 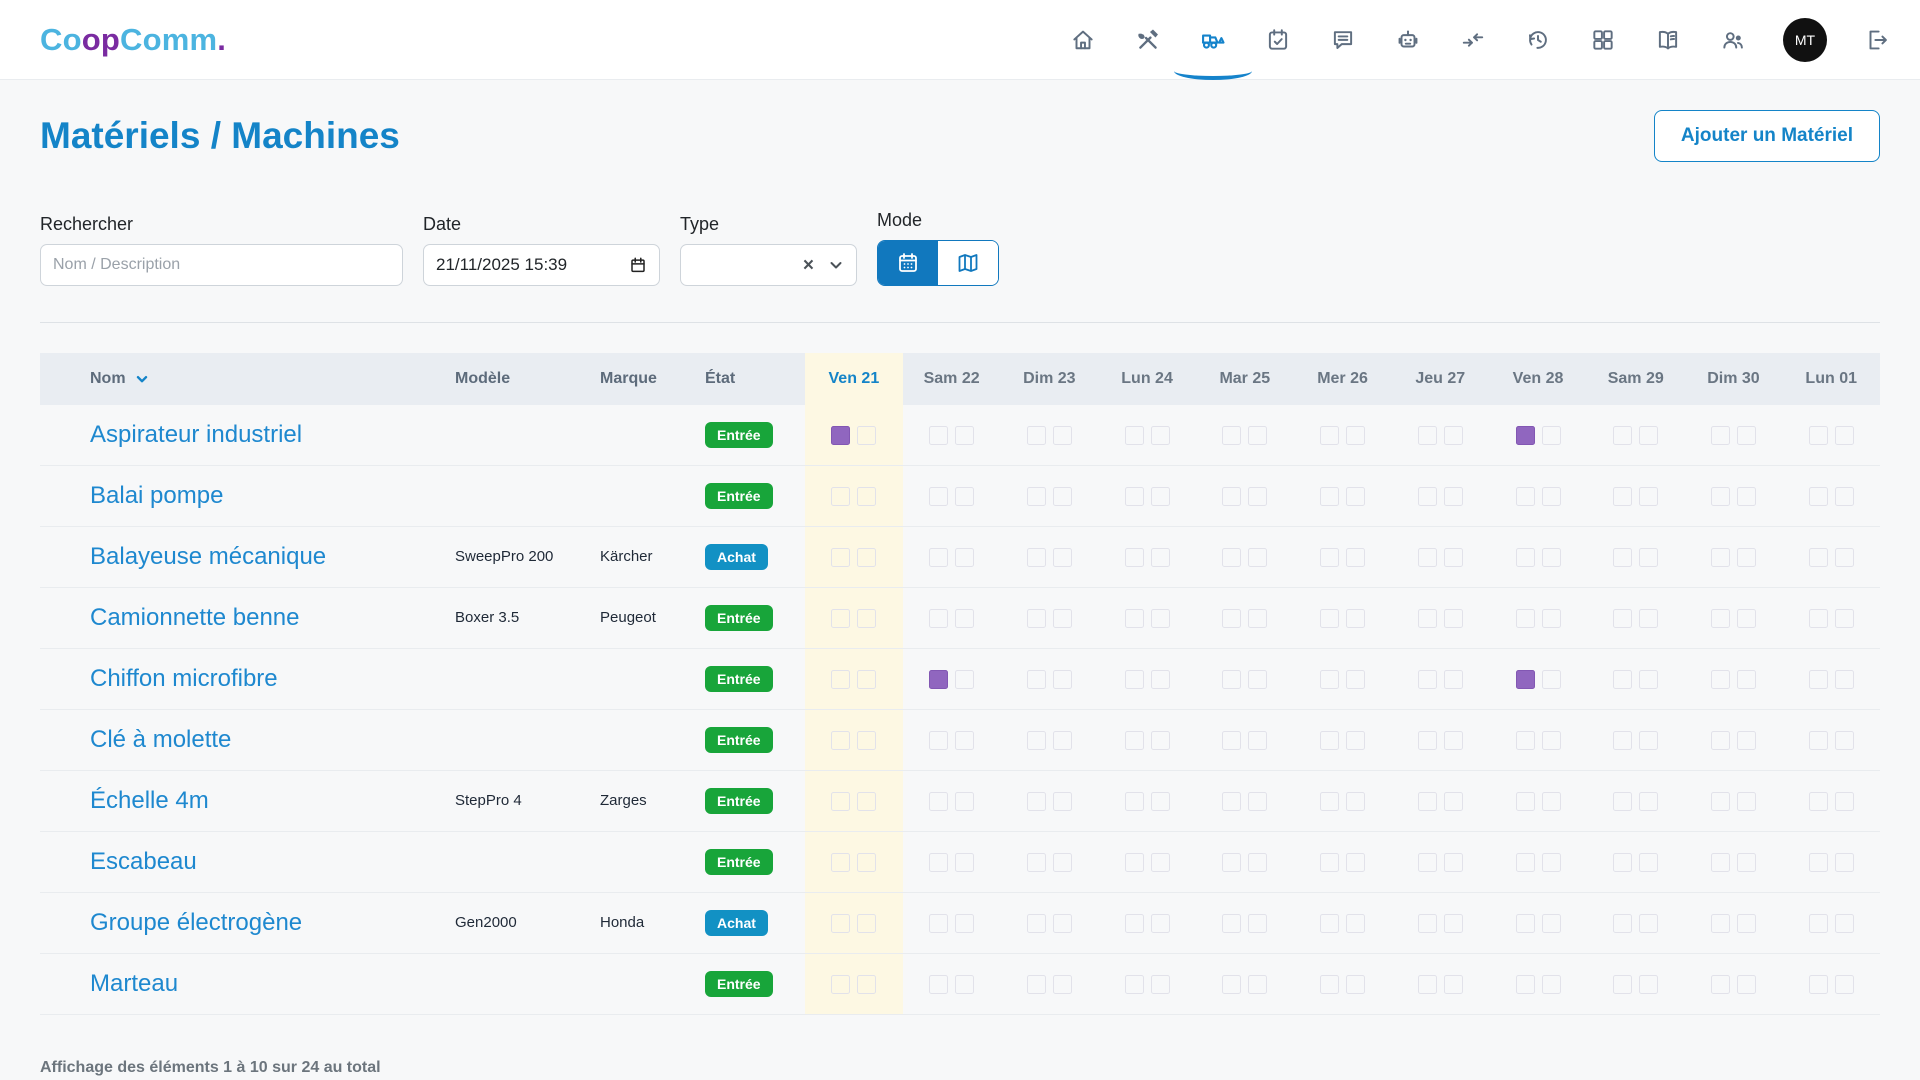 What do you see at coordinates (836, 265) in the screenshot?
I see `chevron-down-icon` at bounding box center [836, 265].